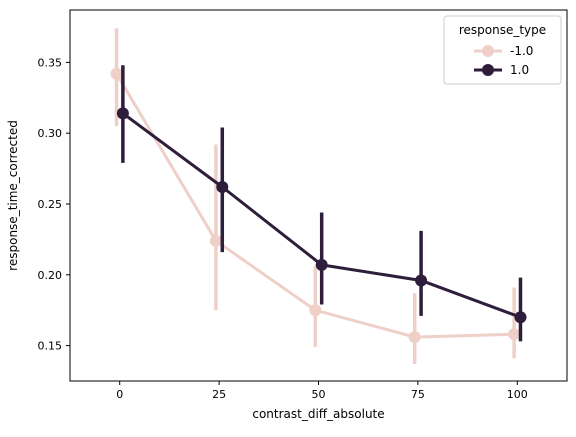  Describe the element at coordinates (50, 62) in the screenshot. I see `y-tick-label: 0.35` at that location.